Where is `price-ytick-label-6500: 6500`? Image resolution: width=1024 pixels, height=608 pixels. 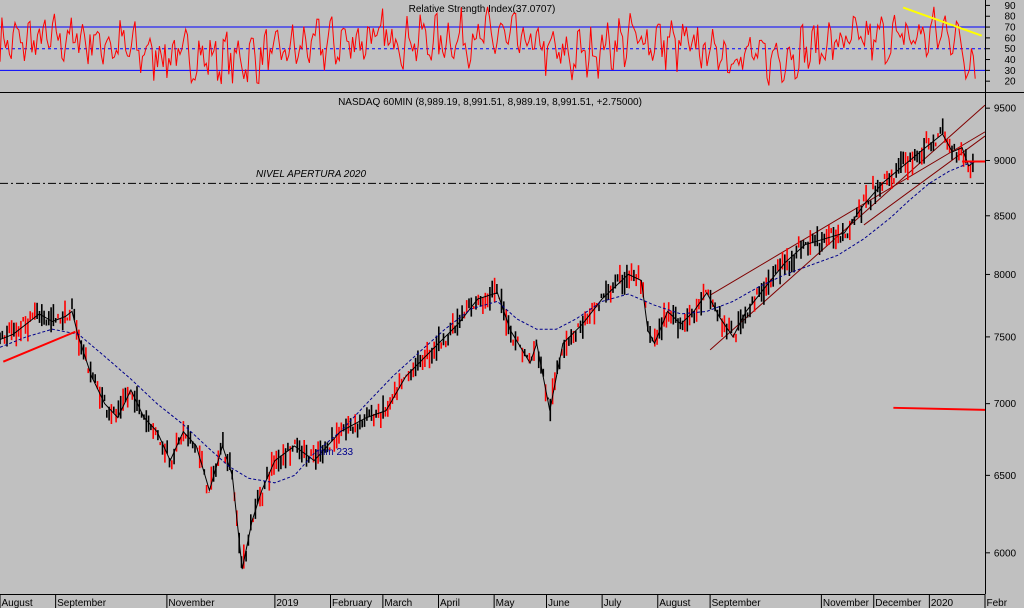
price-ytick-label-6500: 6500 is located at coordinates (1005, 476).